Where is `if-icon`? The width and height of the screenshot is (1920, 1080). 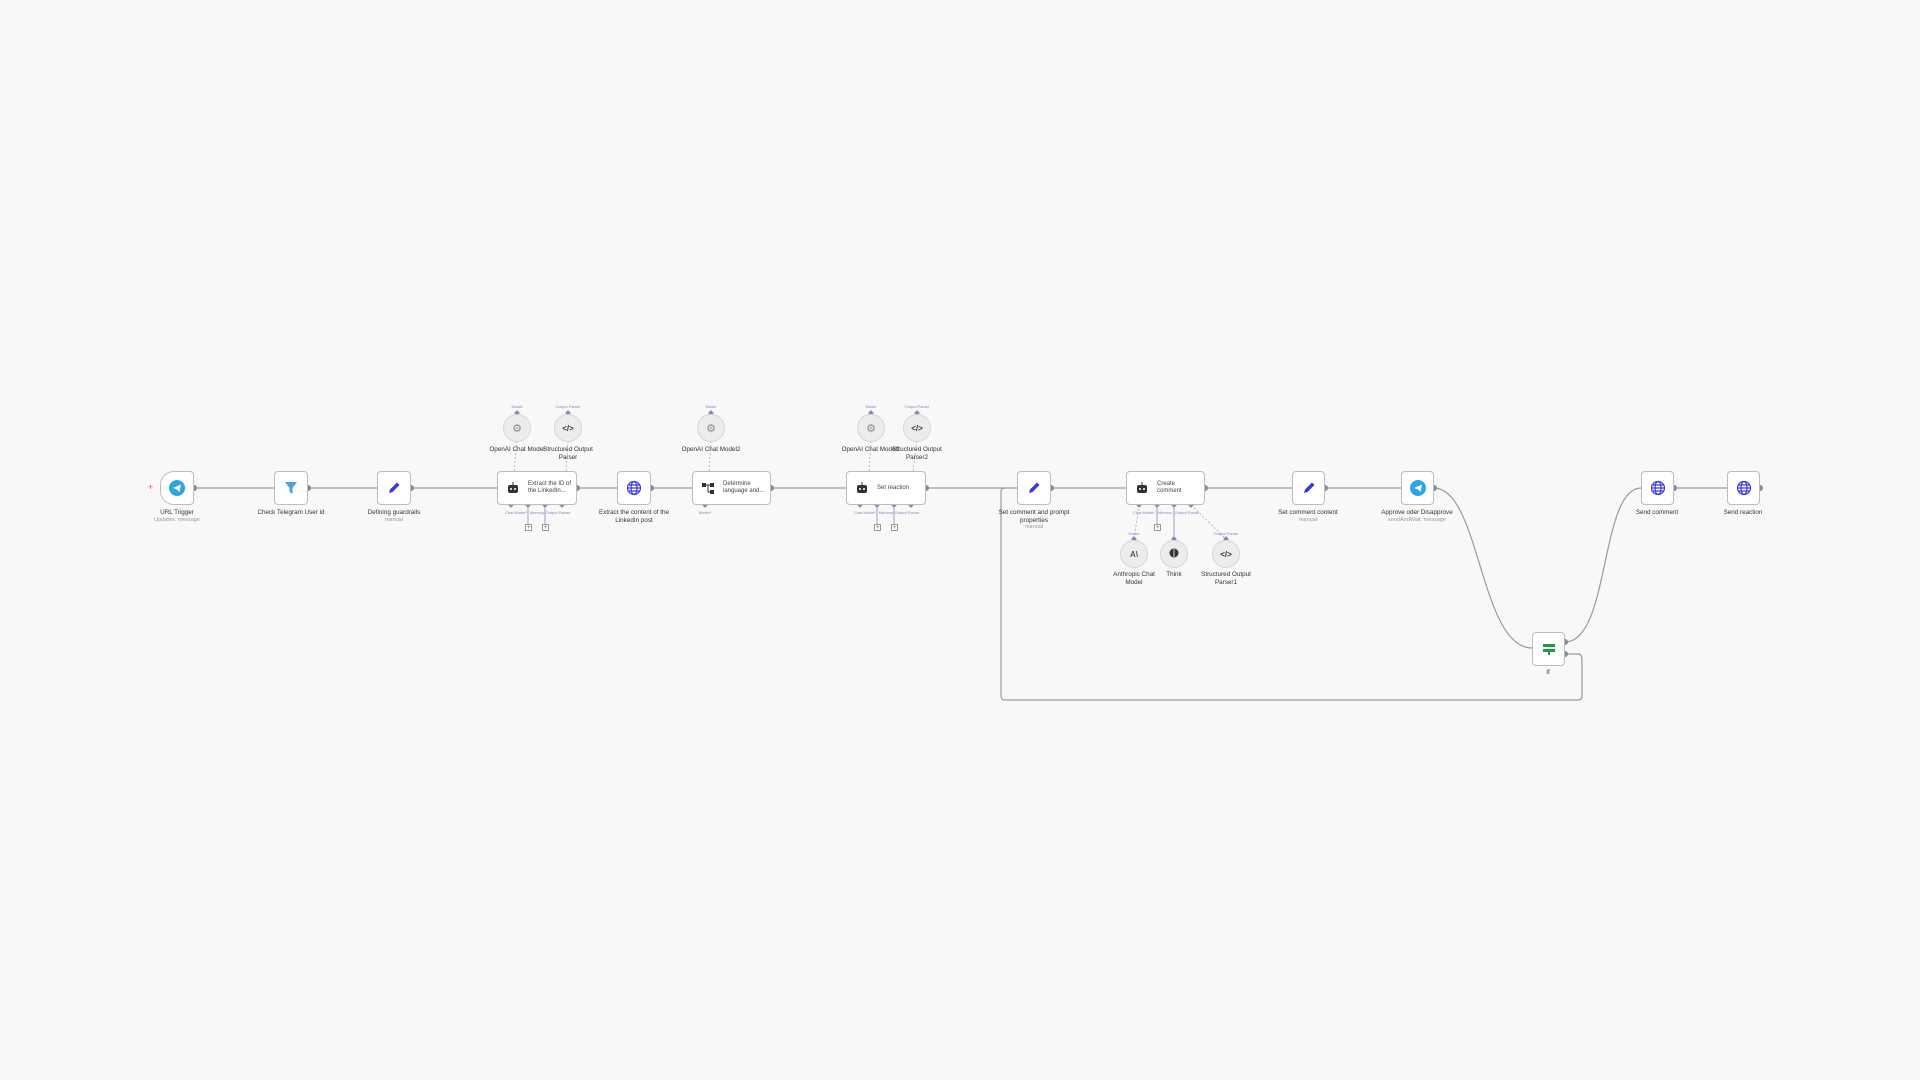
if-icon is located at coordinates (1549, 649).